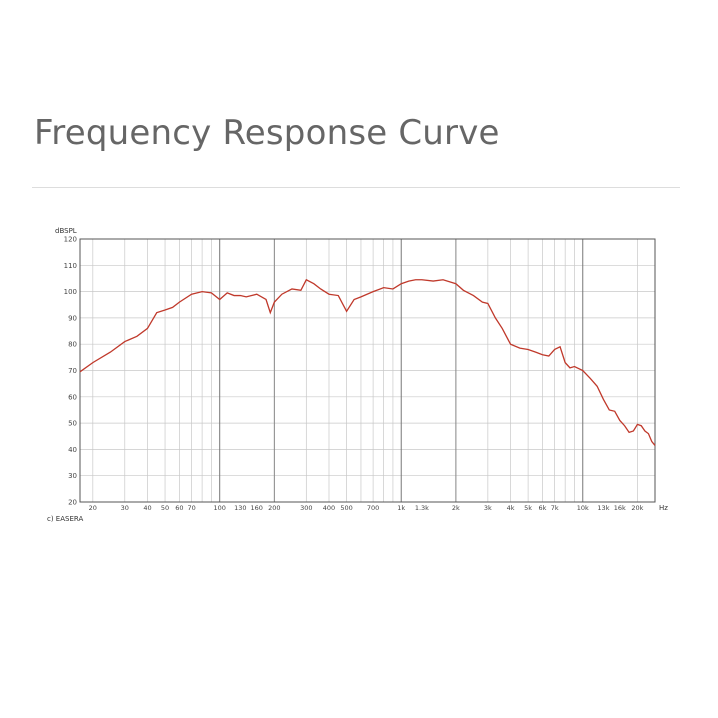 The width and height of the screenshot is (718, 718). Describe the element at coordinates (401, 508) in the screenshot. I see `x-tick-label: 1k` at that location.